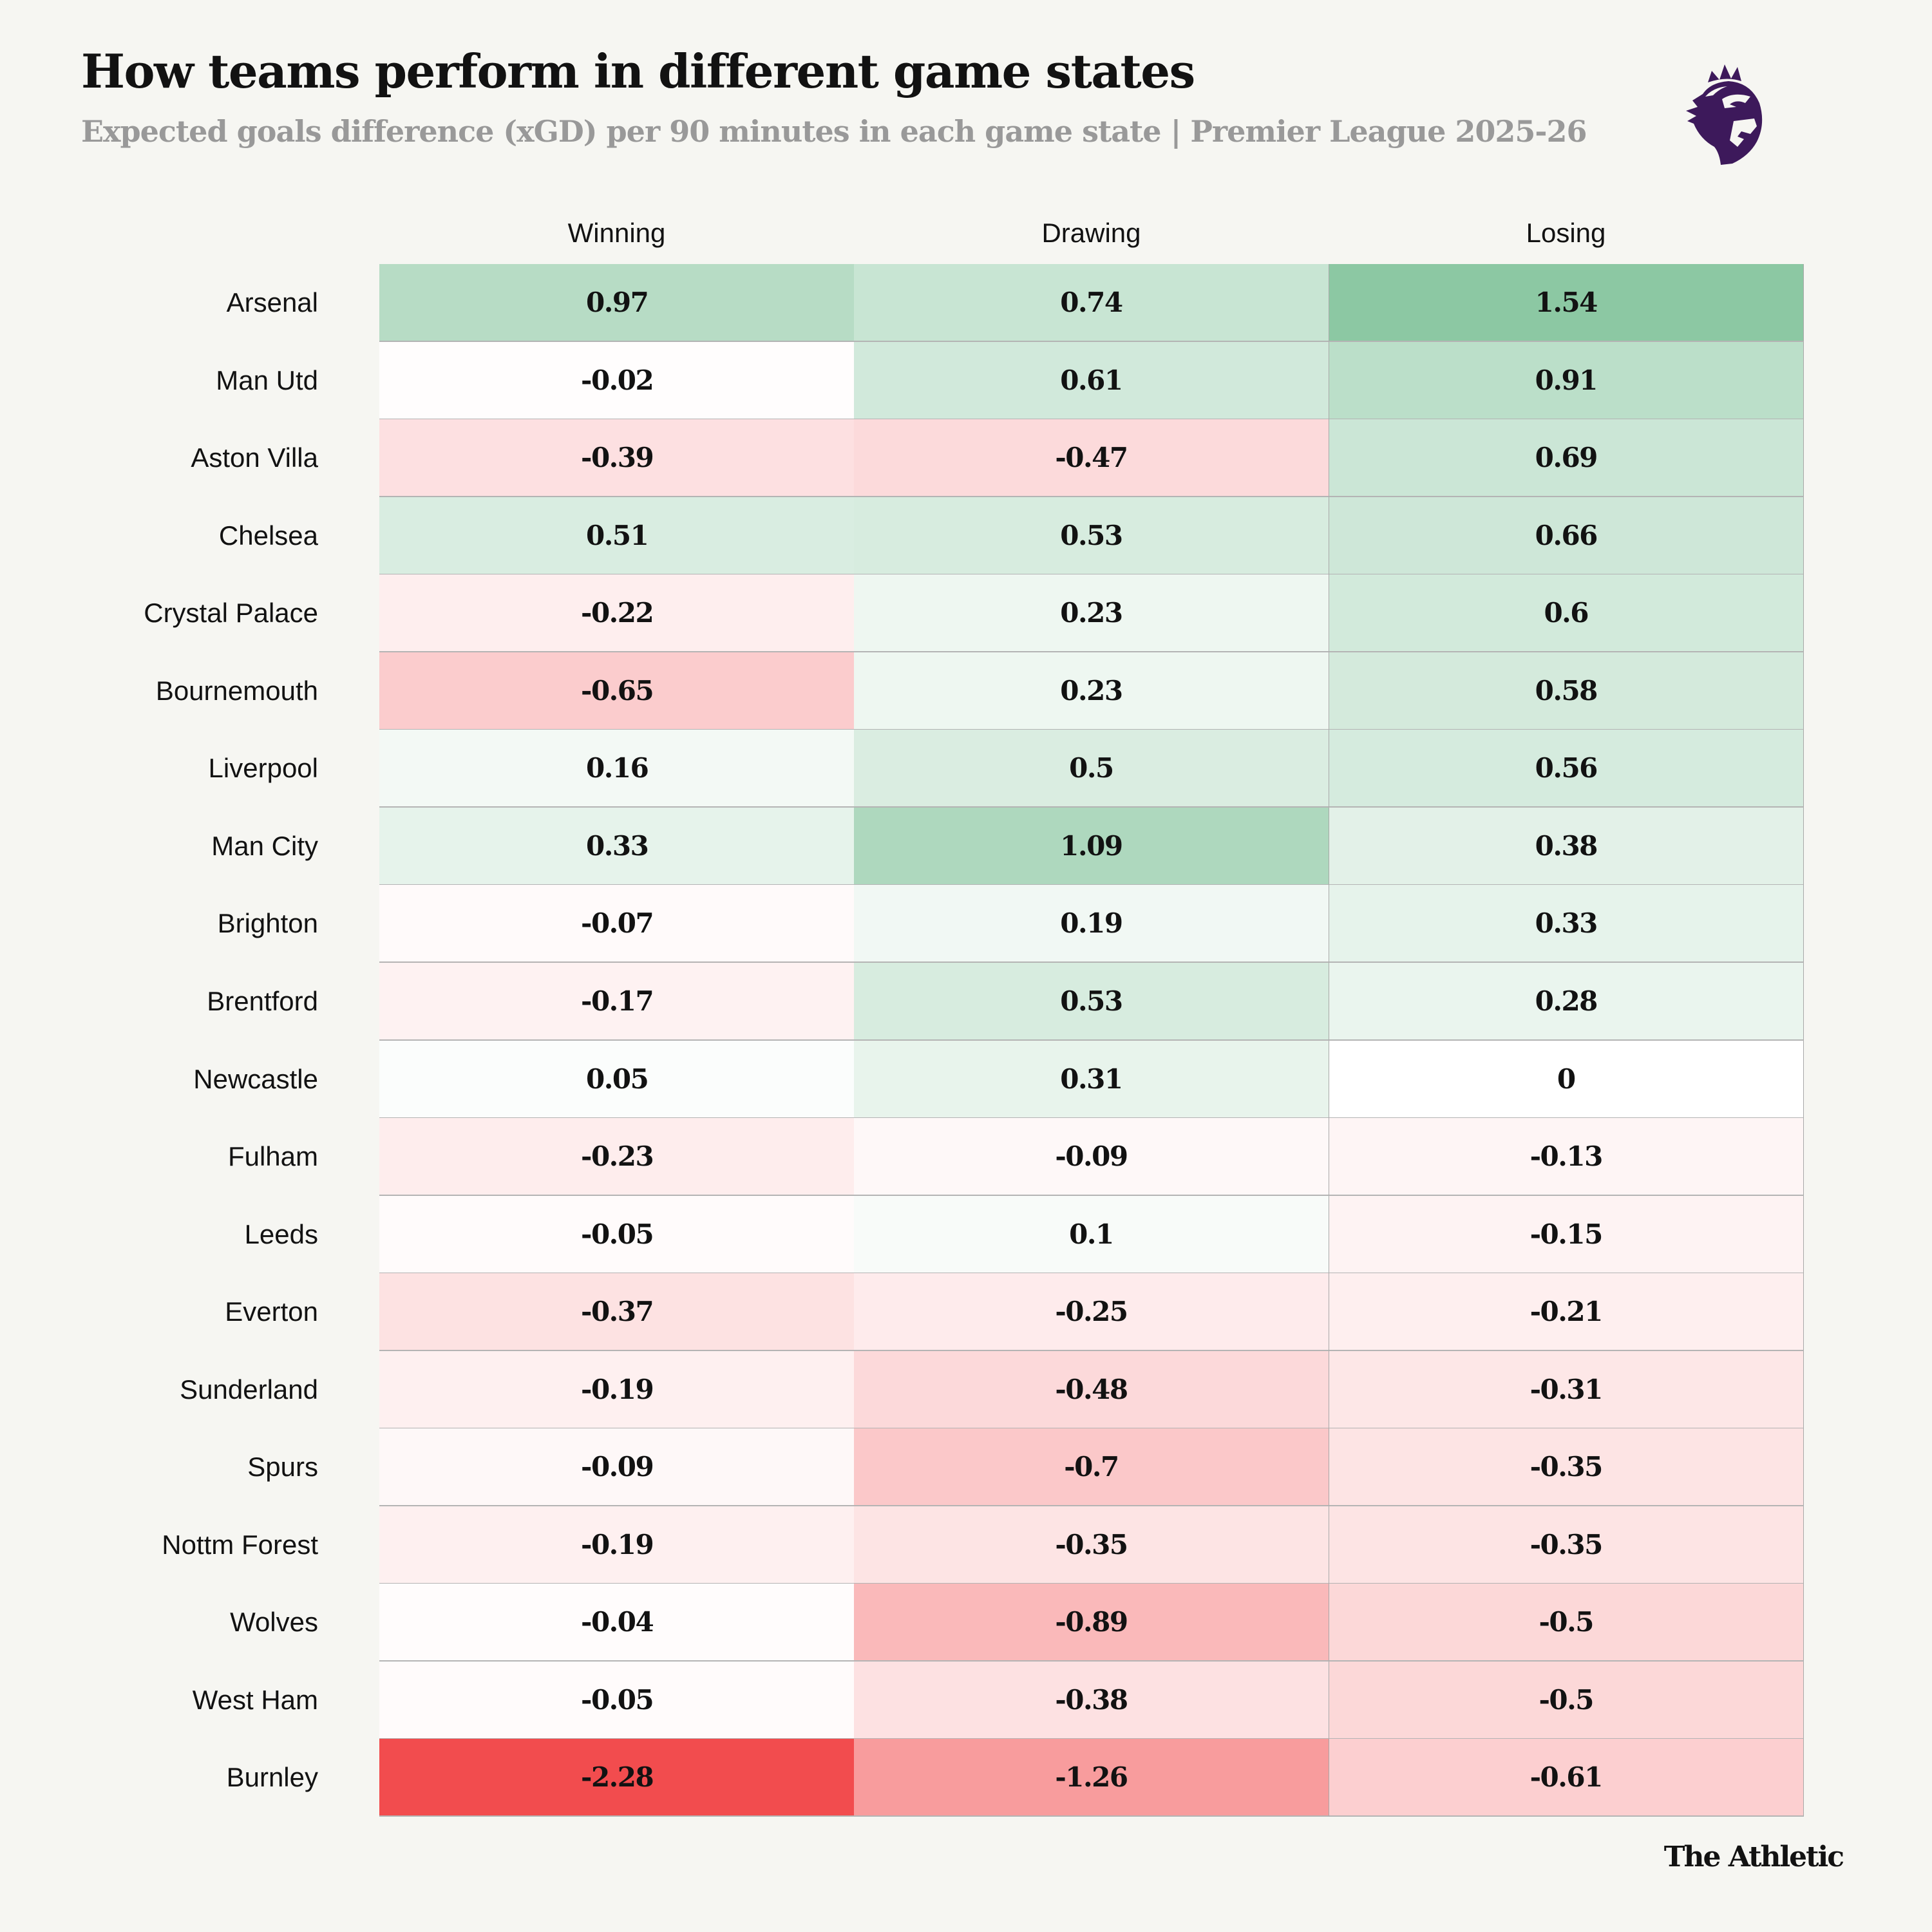 Image resolution: width=1932 pixels, height=1932 pixels. I want to click on heatmap-cell: 1.54, so click(1566, 303).